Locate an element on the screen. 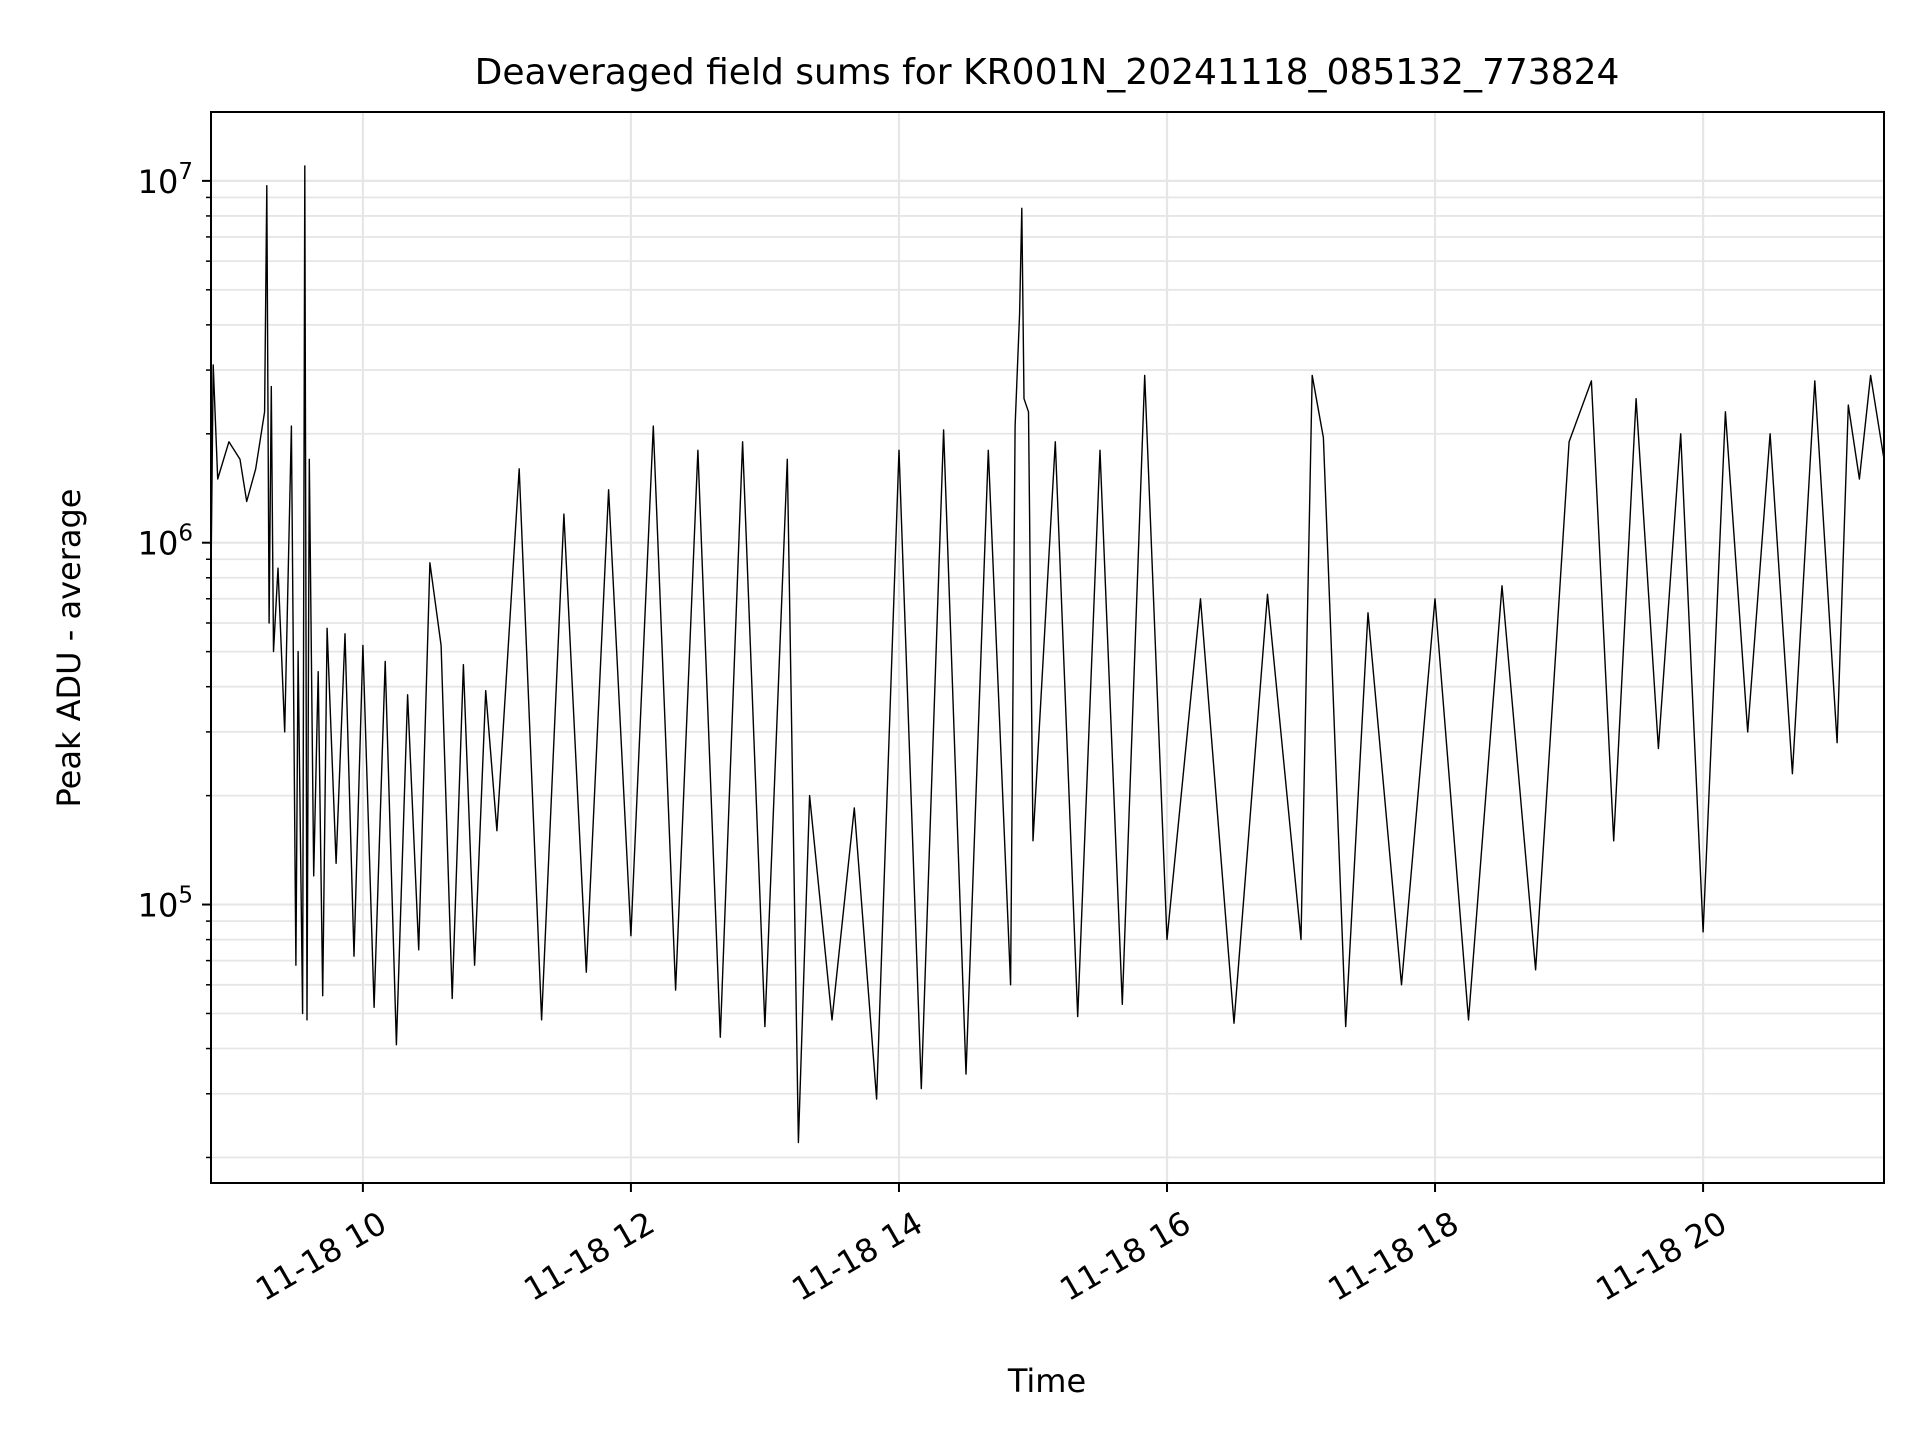 The height and width of the screenshot is (1444, 1920). y-tick-label: 10⁷ is located at coordinates (165, 180).